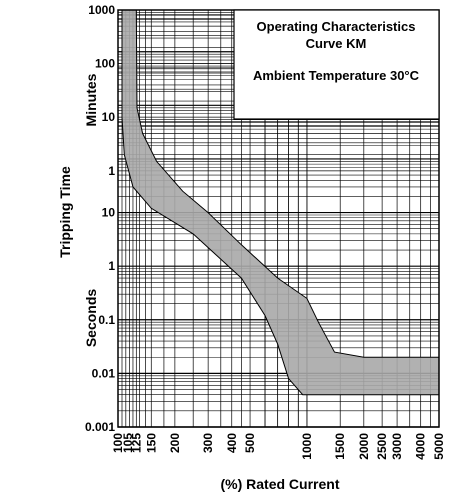  I want to click on y-tick-label-minutes: 1, so click(111, 171).